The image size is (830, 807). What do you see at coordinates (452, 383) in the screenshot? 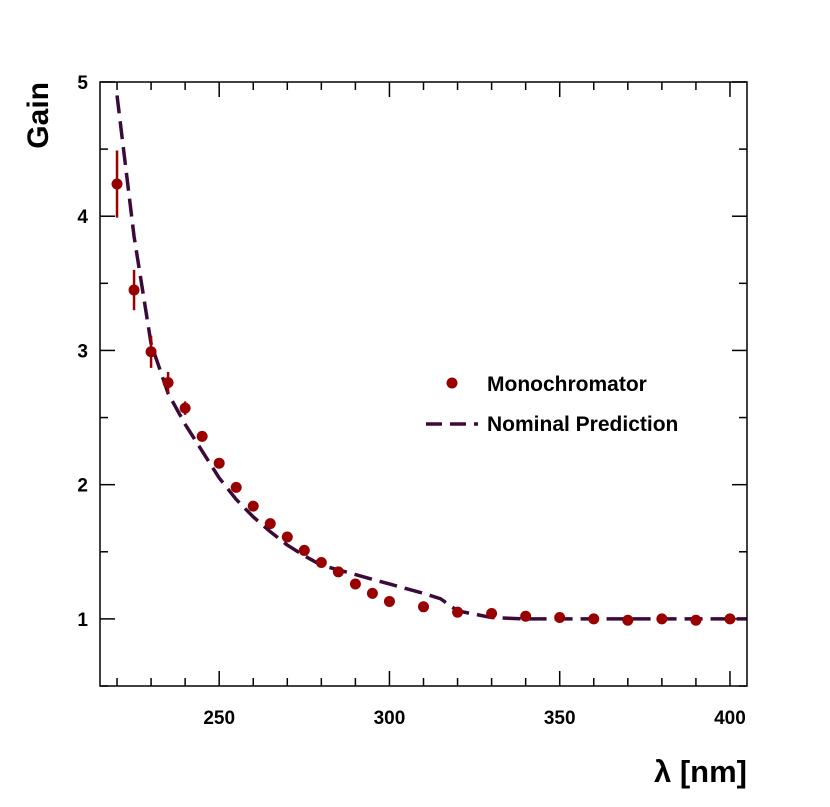
I see `legend-marker-monochromator` at bounding box center [452, 383].